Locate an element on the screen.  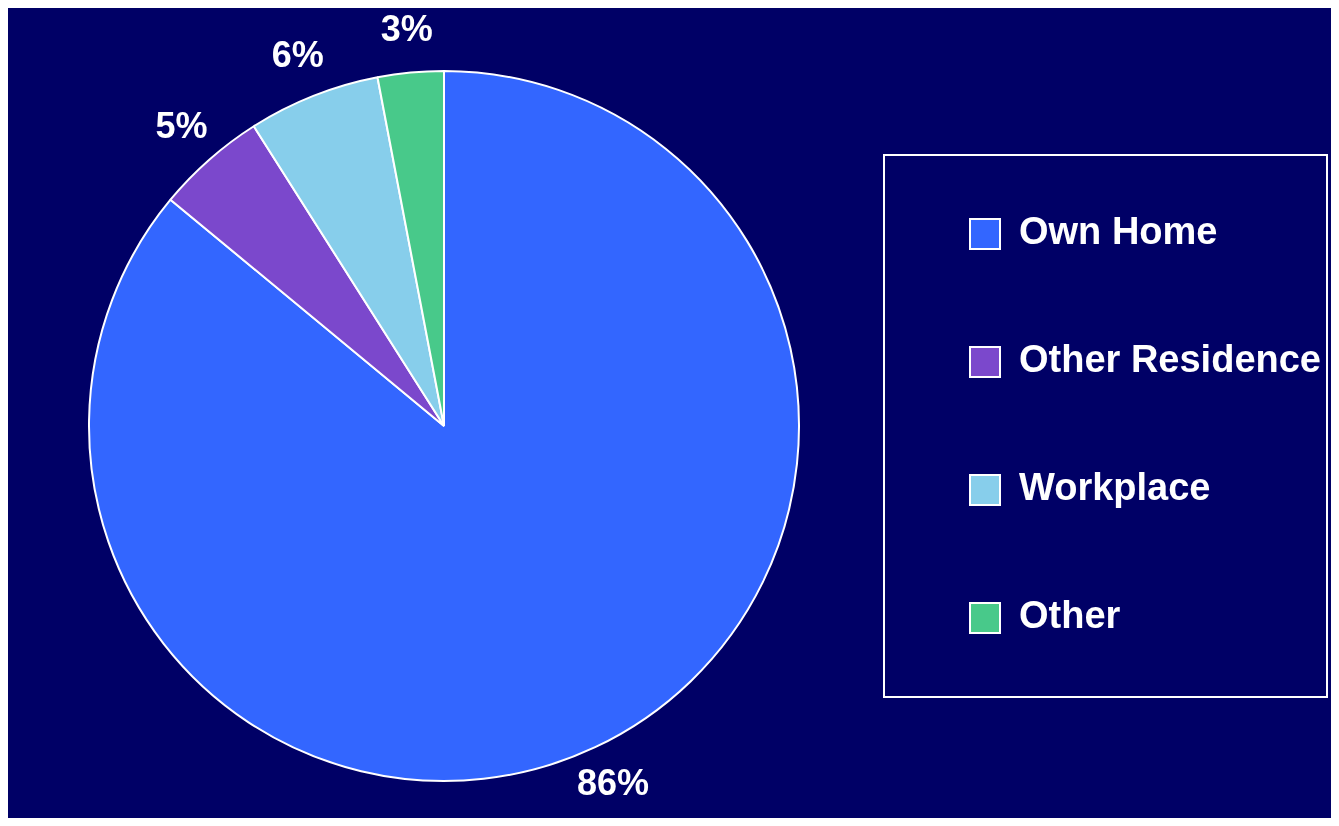
legend-label: Other is located at coordinates (1070, 615).